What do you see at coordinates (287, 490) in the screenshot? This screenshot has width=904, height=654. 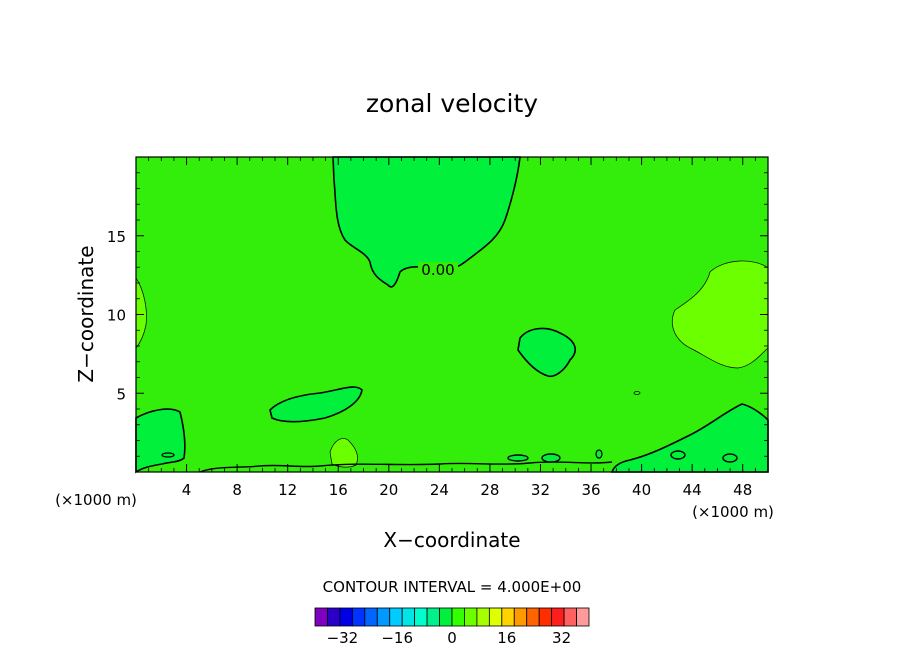 I see `x-tick-label: 12` at bounding box center [287, 490].